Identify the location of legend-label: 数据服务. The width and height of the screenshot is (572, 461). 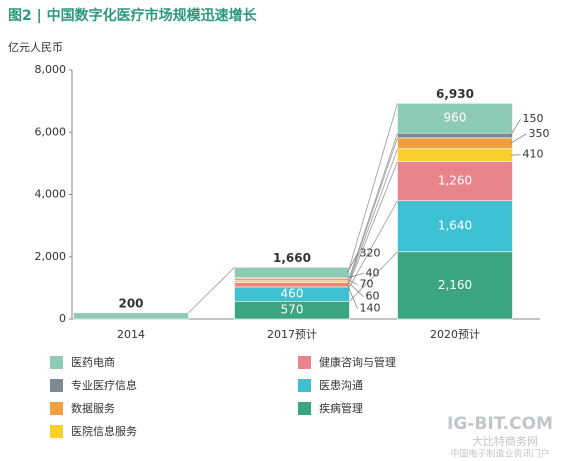
(93, 408).